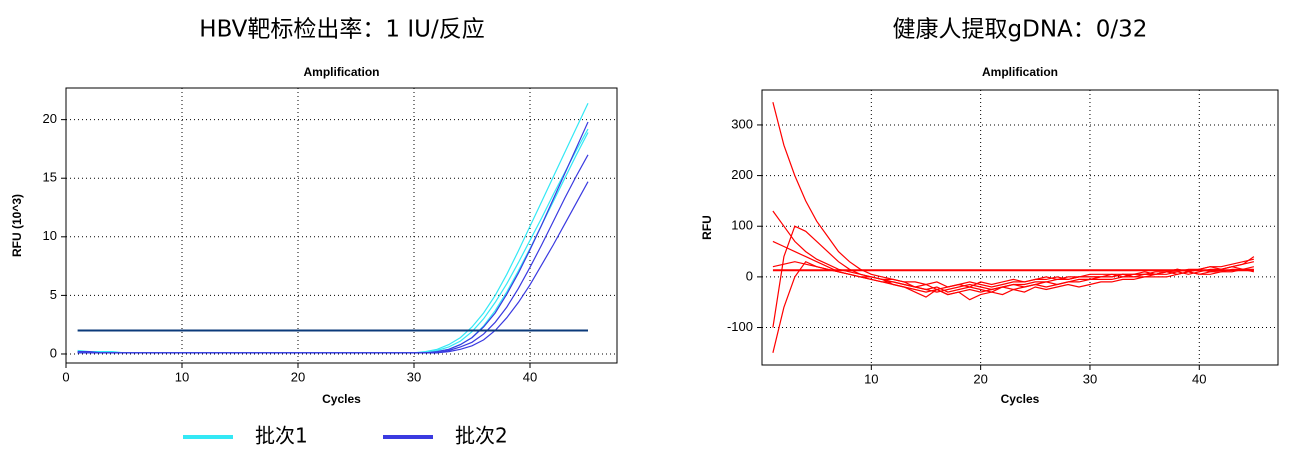  I want to click on y-axis-label: RFU, so click(707, 227).